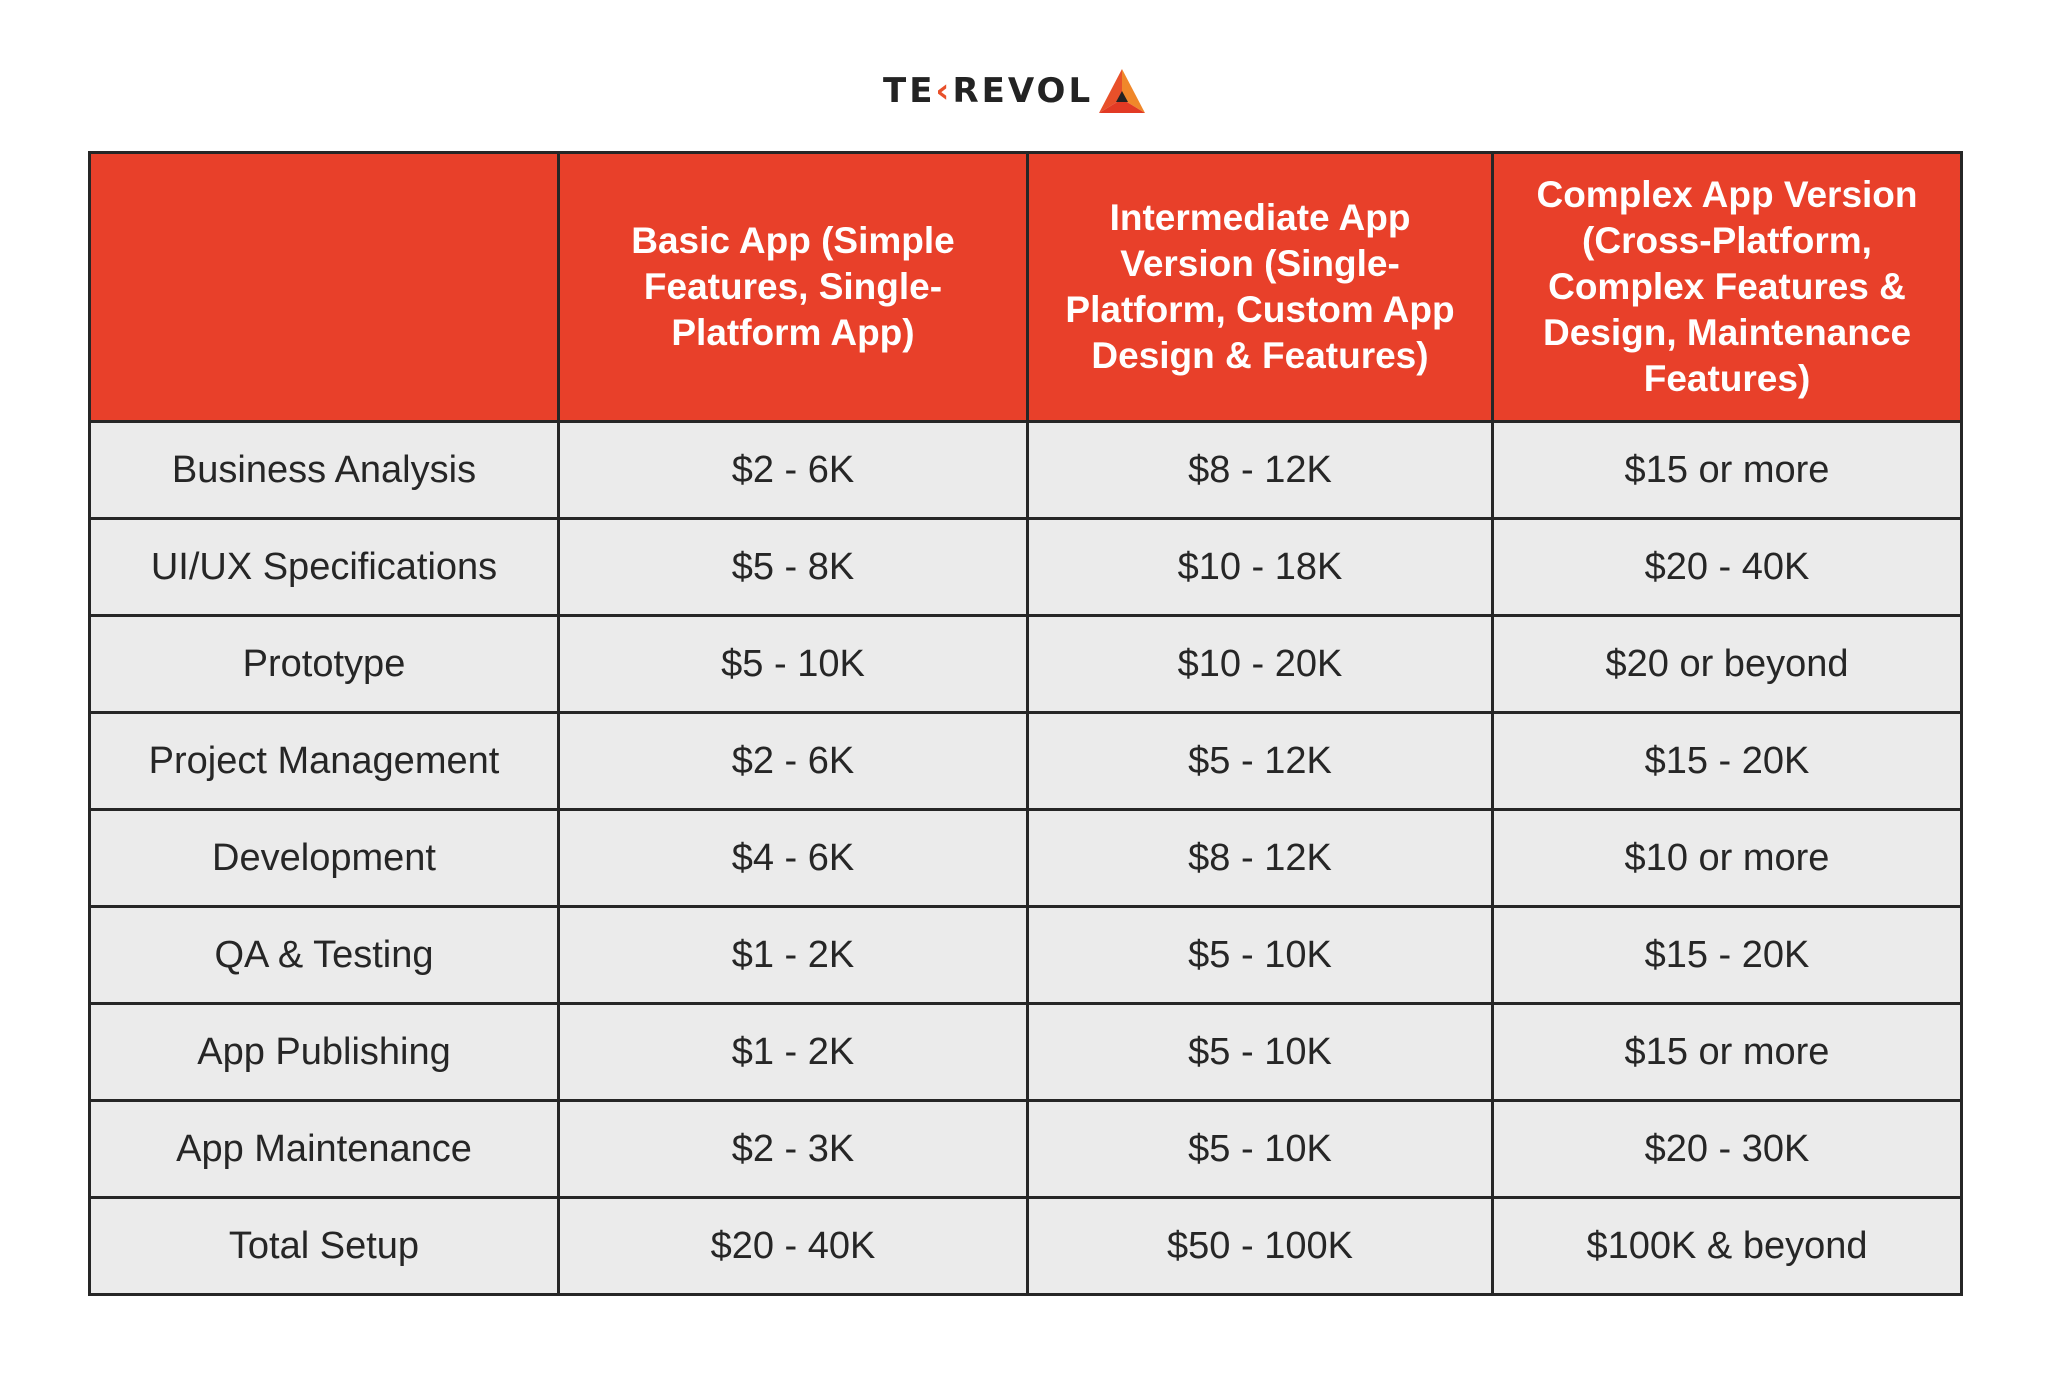 The image size is (2048, 1375). What do you see at coordinates (1260, 664) in the screenshot?
I see `intermediate-cost-cell: $10 - 20K` at bounding box center [1260, 664].